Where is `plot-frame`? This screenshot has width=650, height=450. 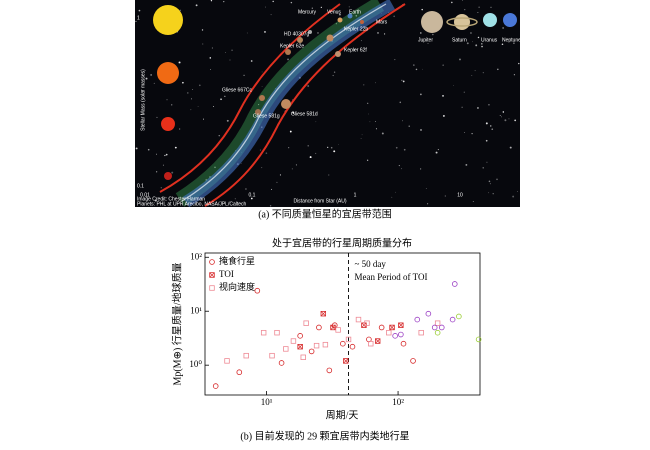 plot-frame is located at coordinates (342, 324).